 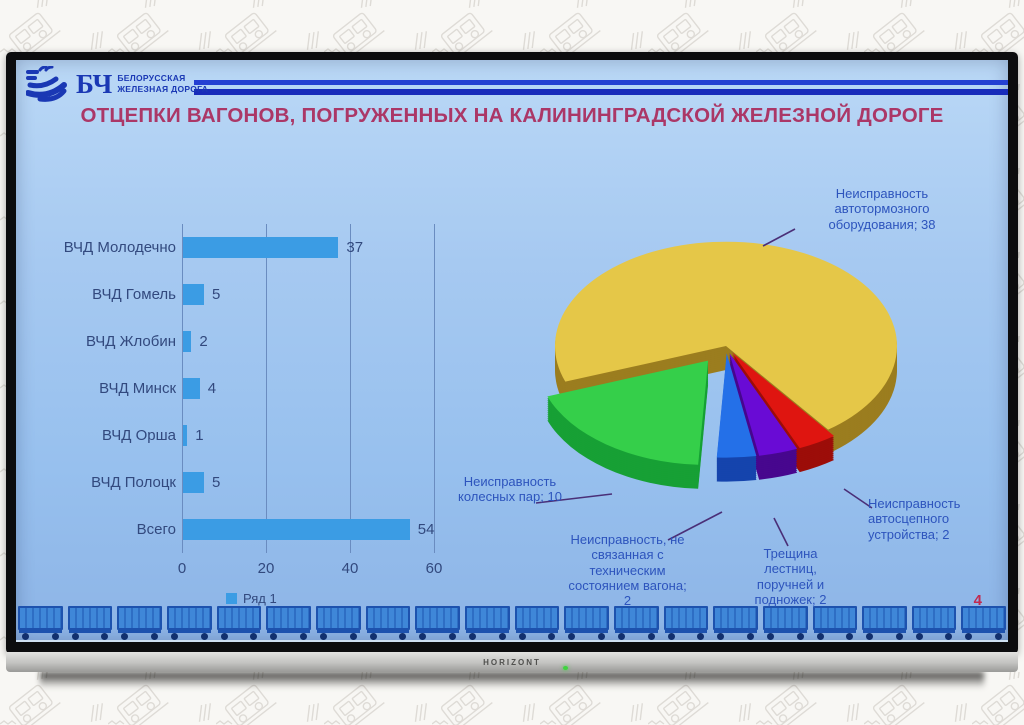 I want to click on bar-chart-category-label: ВЧД Орша, so click(x=138, y=435).